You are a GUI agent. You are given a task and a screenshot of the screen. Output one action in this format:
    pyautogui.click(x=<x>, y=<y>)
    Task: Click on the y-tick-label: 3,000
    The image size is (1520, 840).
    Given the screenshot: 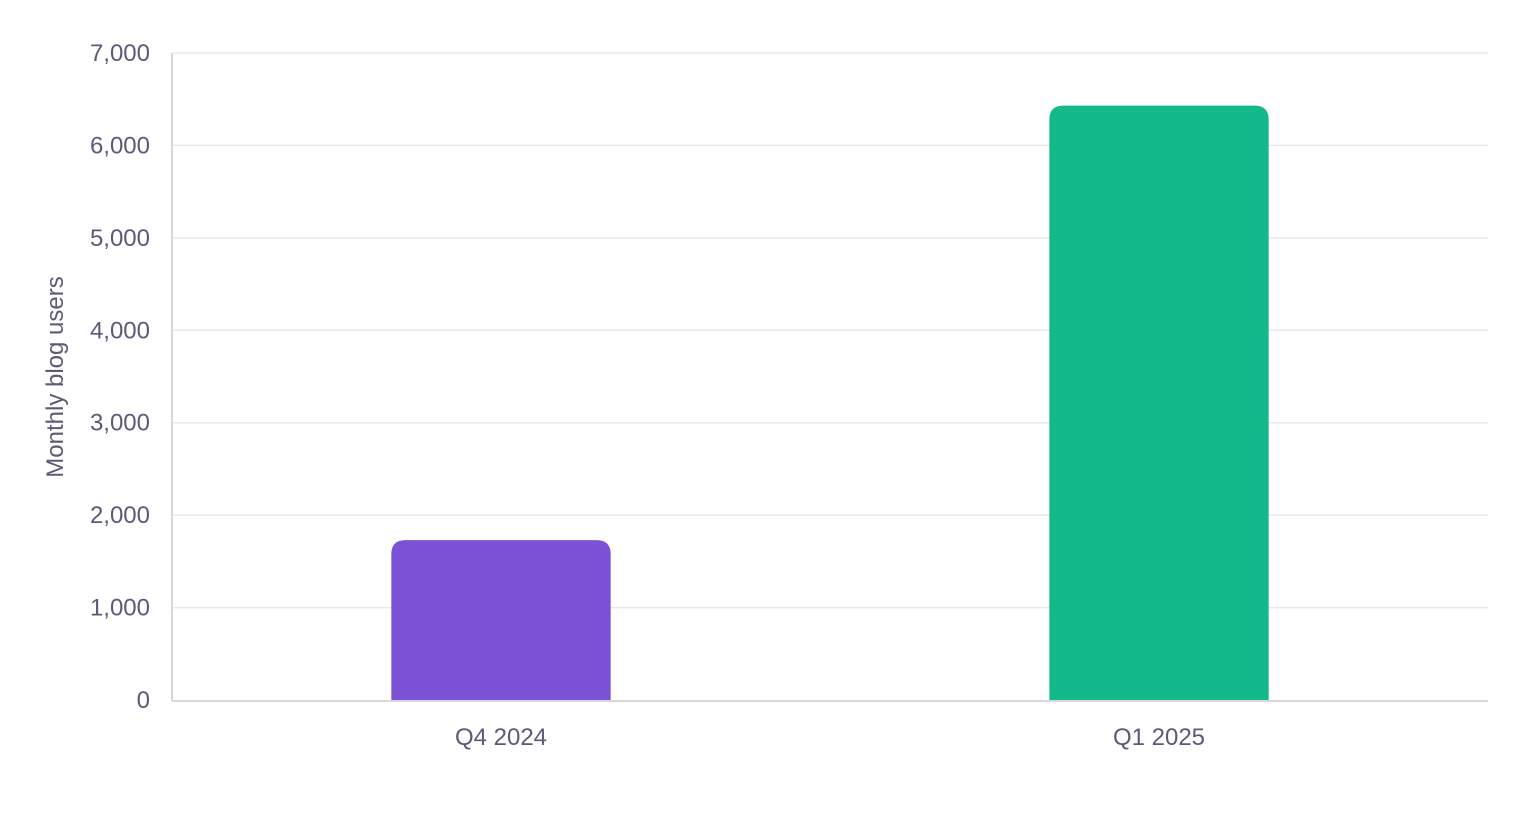 What is the action you would take?
    pyautogui.click(x=120, y=423)
    